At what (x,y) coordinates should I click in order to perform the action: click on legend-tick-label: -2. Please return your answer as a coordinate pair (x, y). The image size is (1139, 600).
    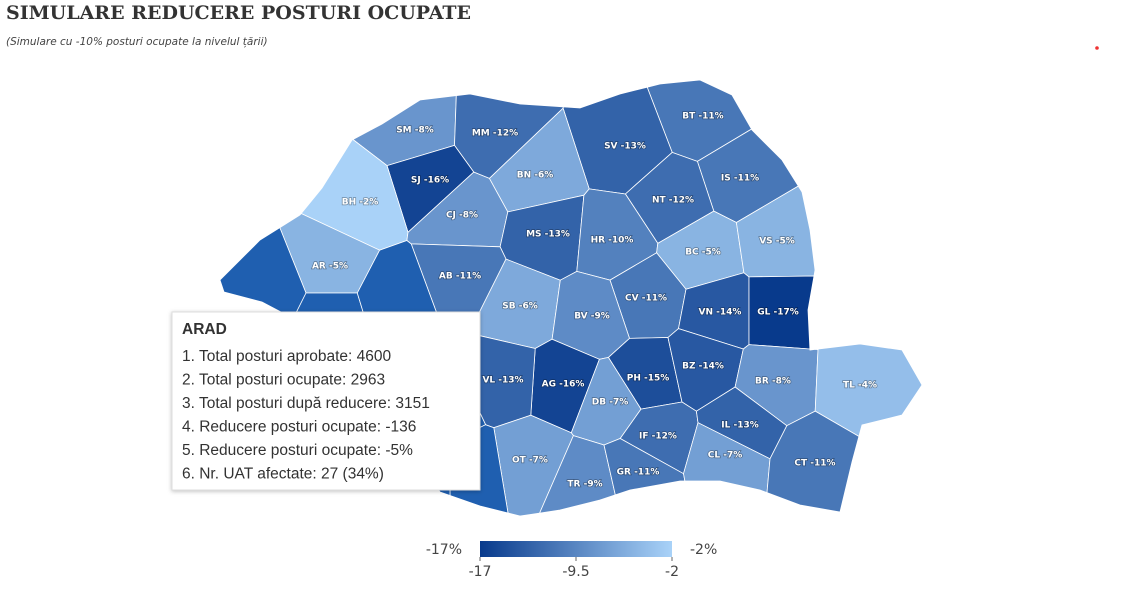
    Looking at the image, I should click on (672, 572).